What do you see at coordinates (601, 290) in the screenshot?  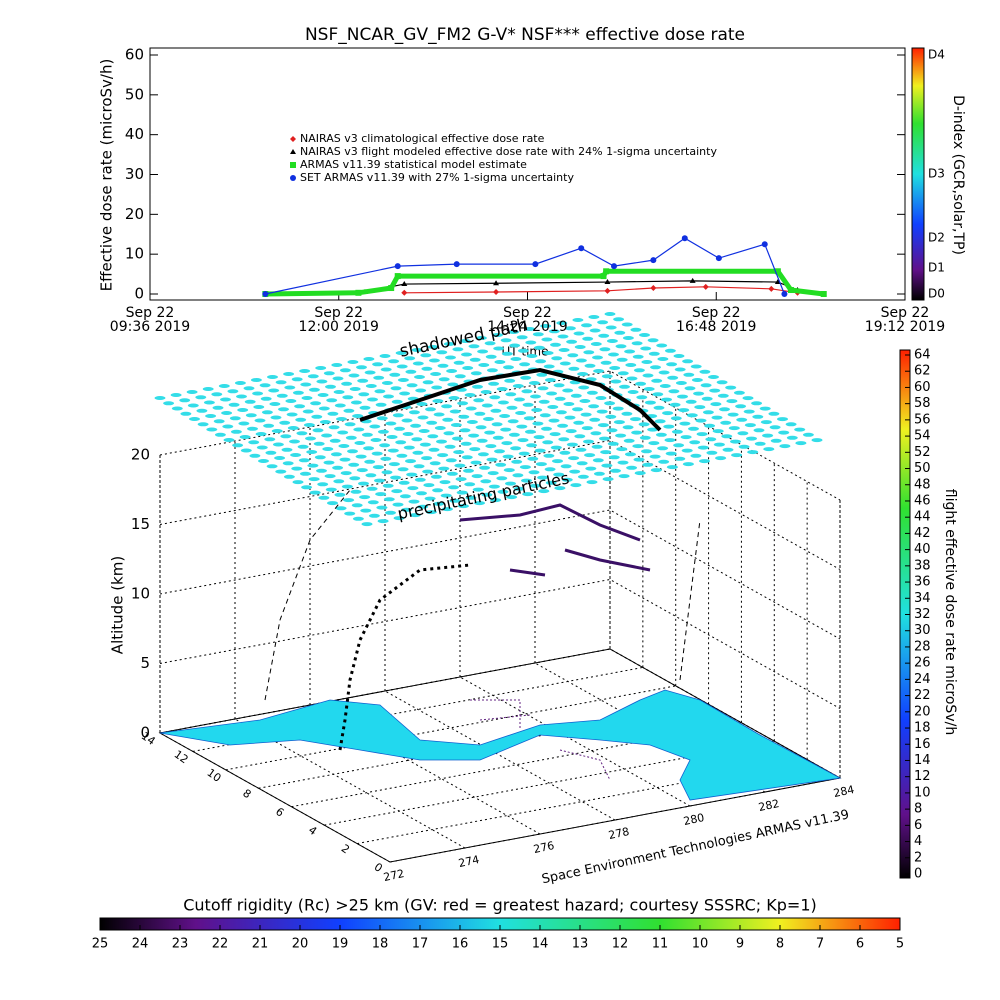 I see `series-line` at bounding box center [601, 290].